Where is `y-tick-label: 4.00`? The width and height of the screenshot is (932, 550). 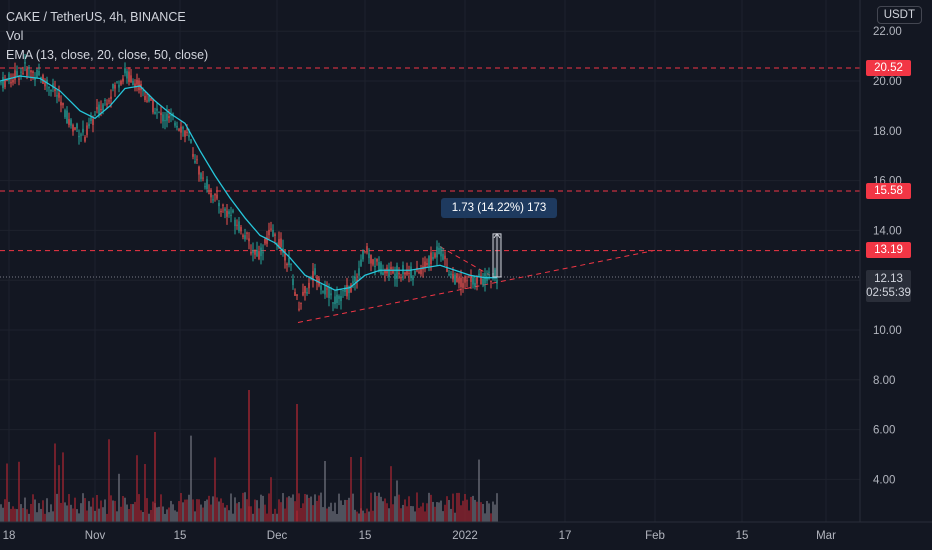 y-tick-label: 4.00 is located at coordinates (884, 480).